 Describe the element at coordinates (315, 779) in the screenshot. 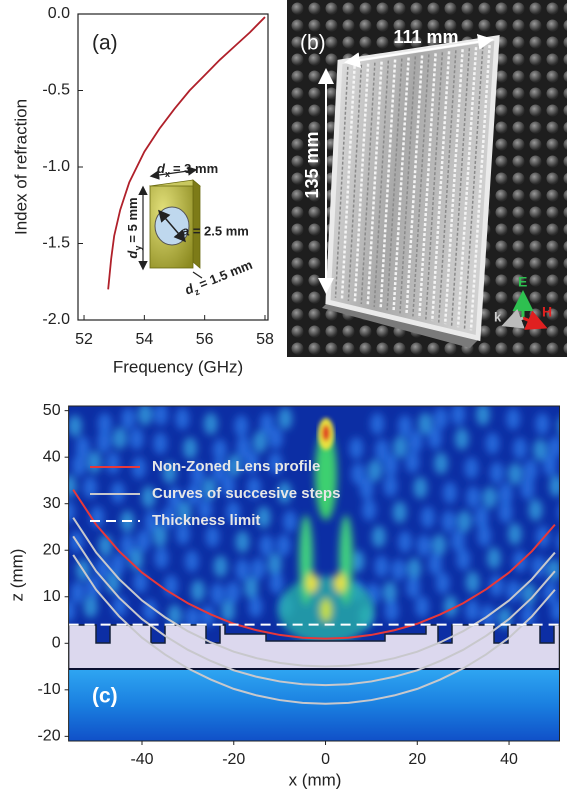

I see `x-axis-label: x (mm)` at that location.